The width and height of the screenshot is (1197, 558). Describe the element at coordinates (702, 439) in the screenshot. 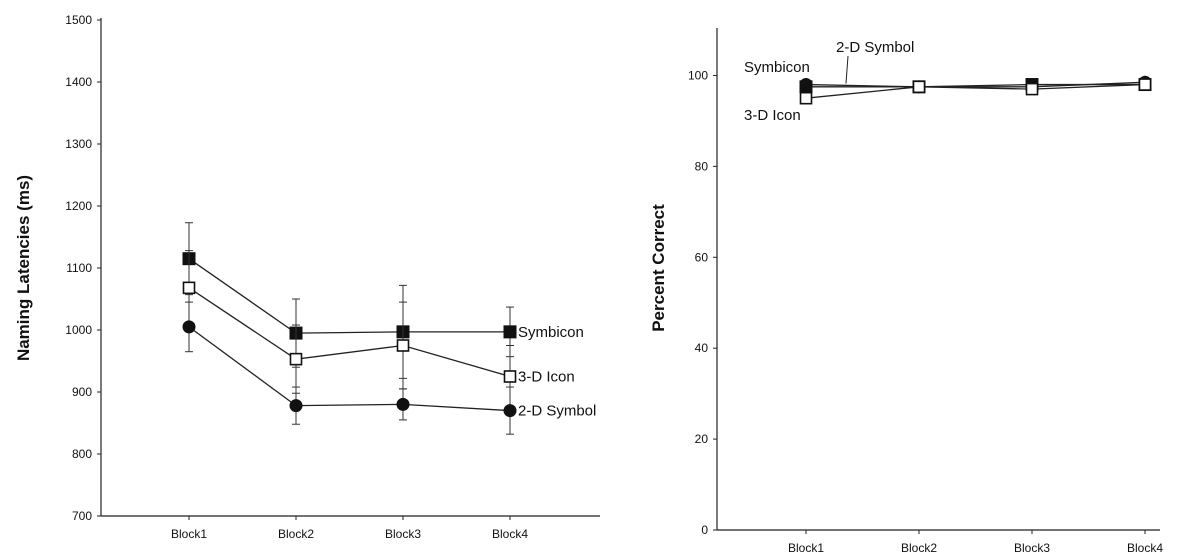

I see `y-tick-label: 20` at that location.